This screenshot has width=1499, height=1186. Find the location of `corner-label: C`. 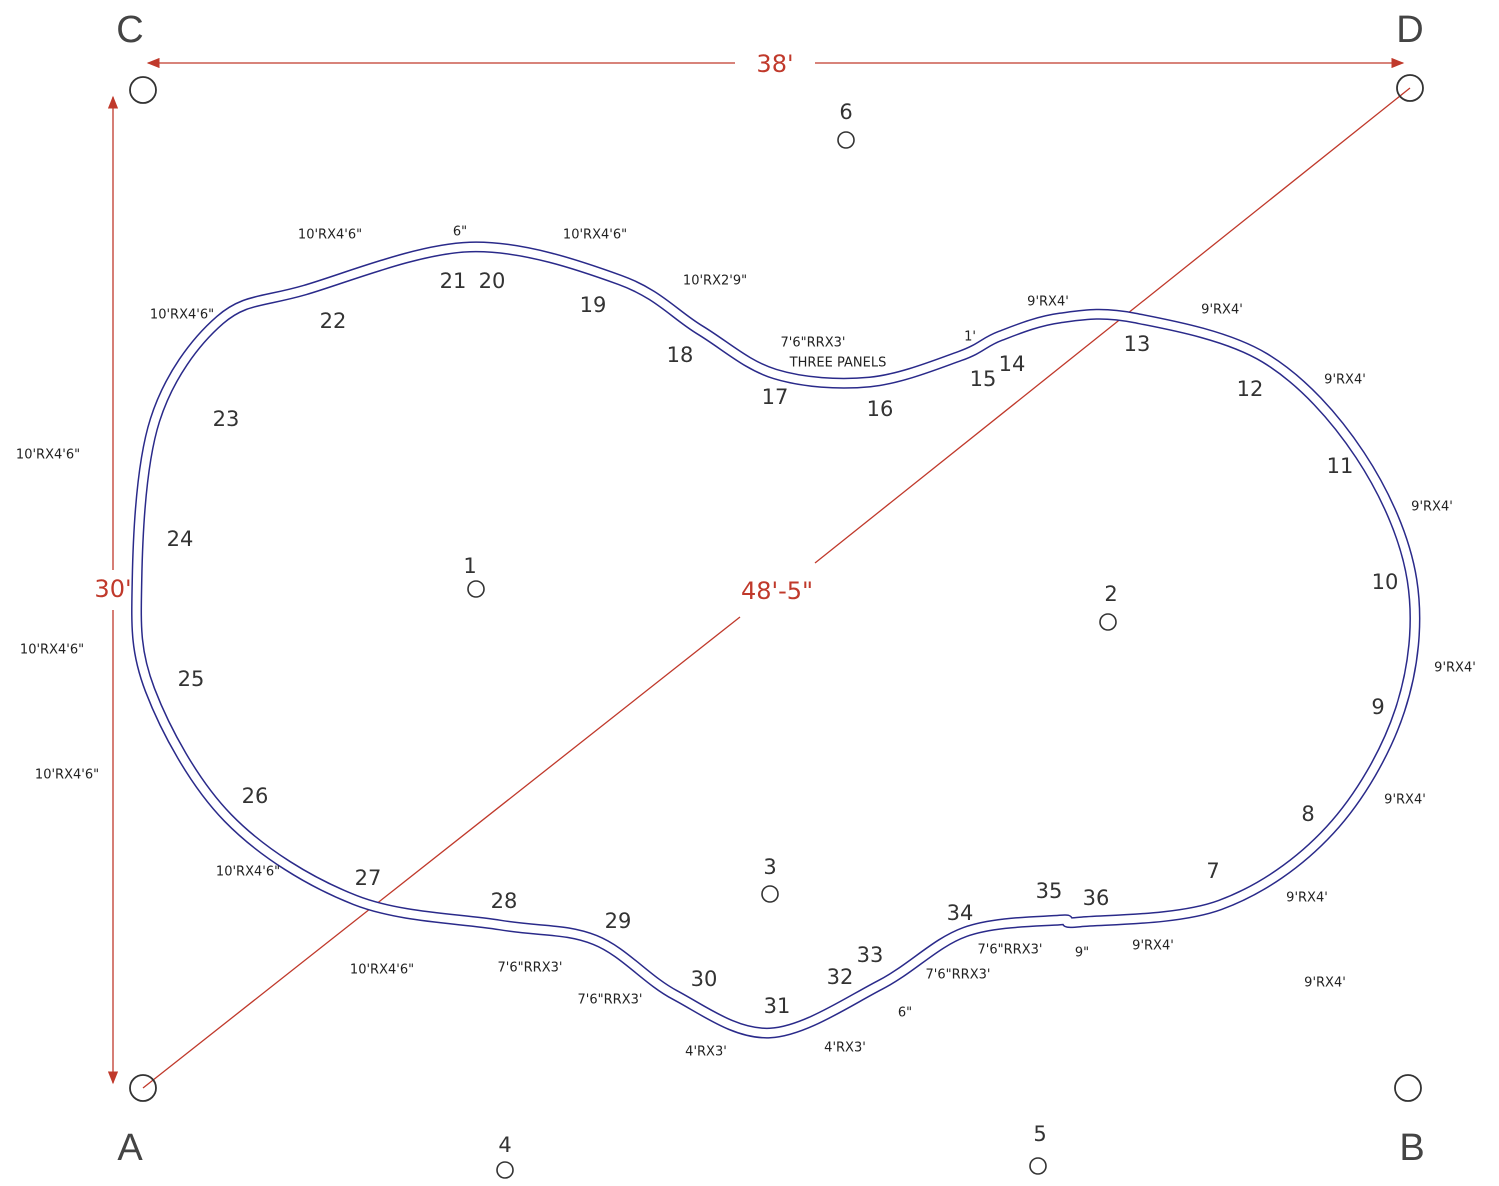

corner-label: C is located at coordinates (129, 30).